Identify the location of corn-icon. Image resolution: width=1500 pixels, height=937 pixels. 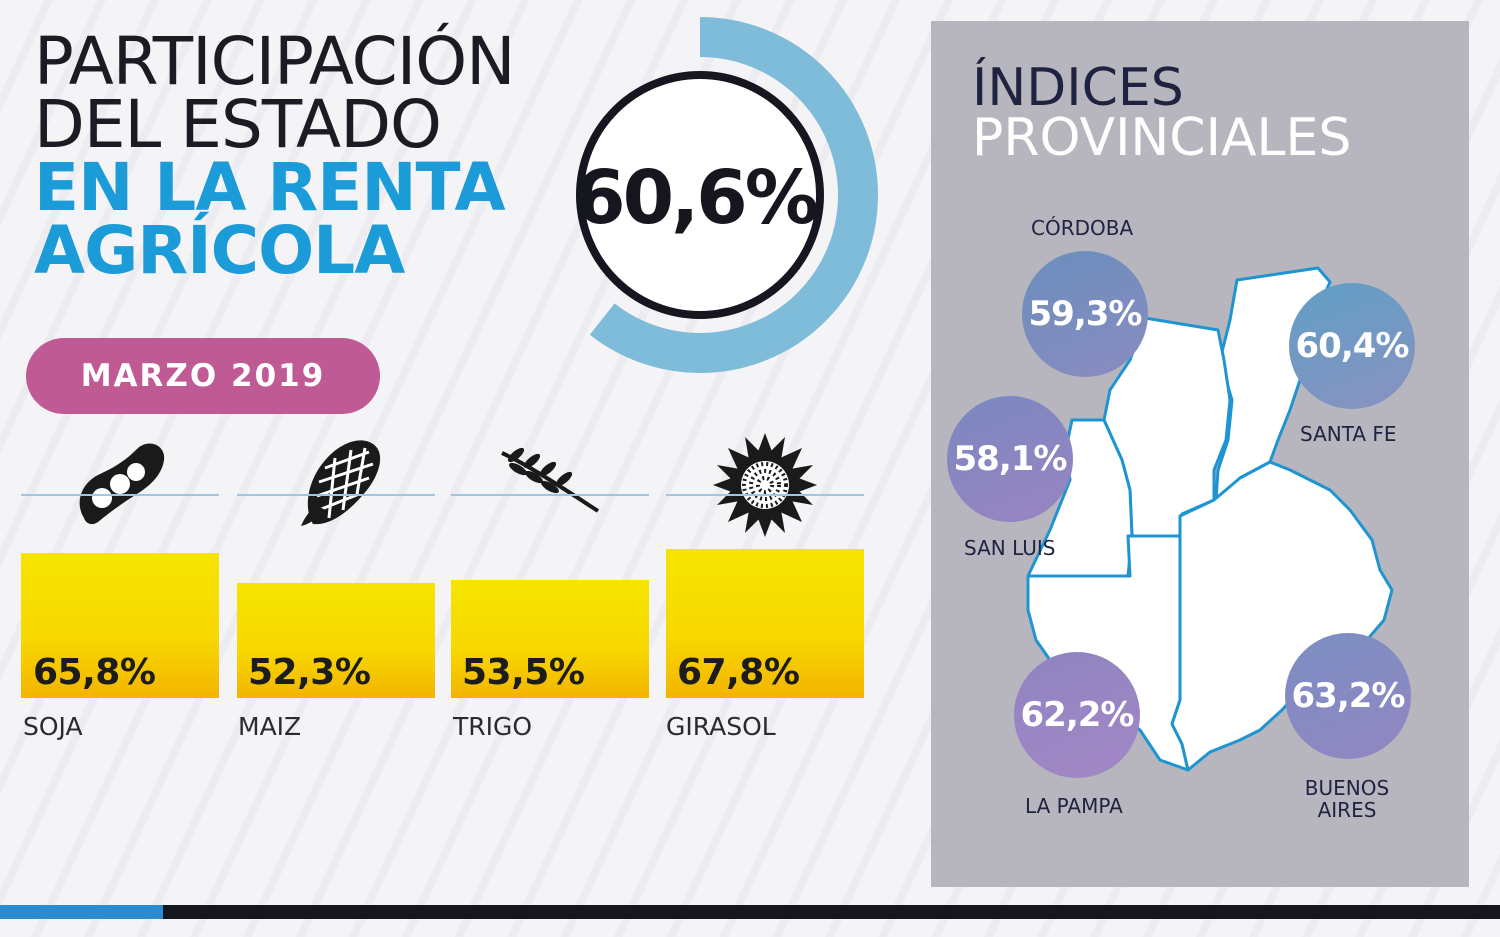
(341, 483).